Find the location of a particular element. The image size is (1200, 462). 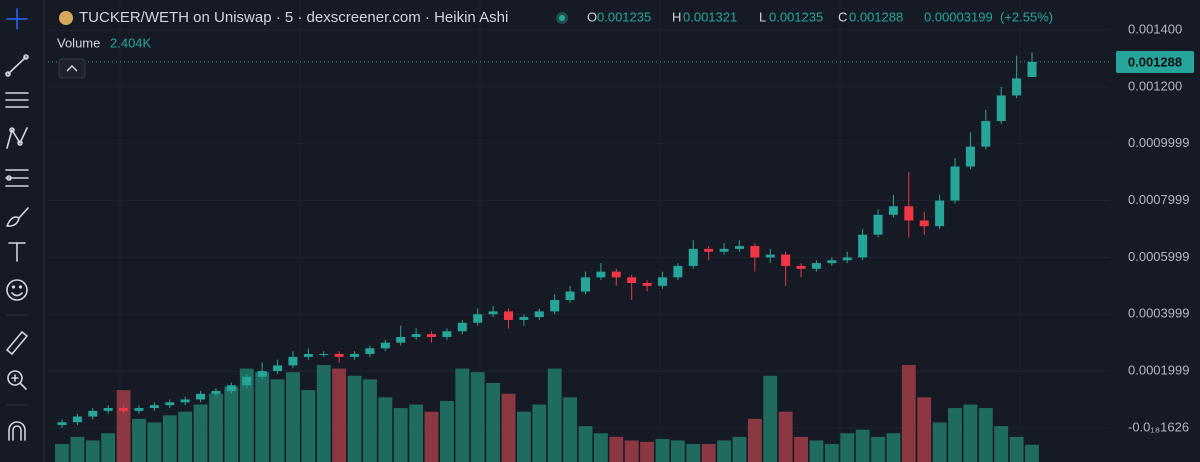

y-tick-label: 0.0001999 is located at coordinates (1158, 370).